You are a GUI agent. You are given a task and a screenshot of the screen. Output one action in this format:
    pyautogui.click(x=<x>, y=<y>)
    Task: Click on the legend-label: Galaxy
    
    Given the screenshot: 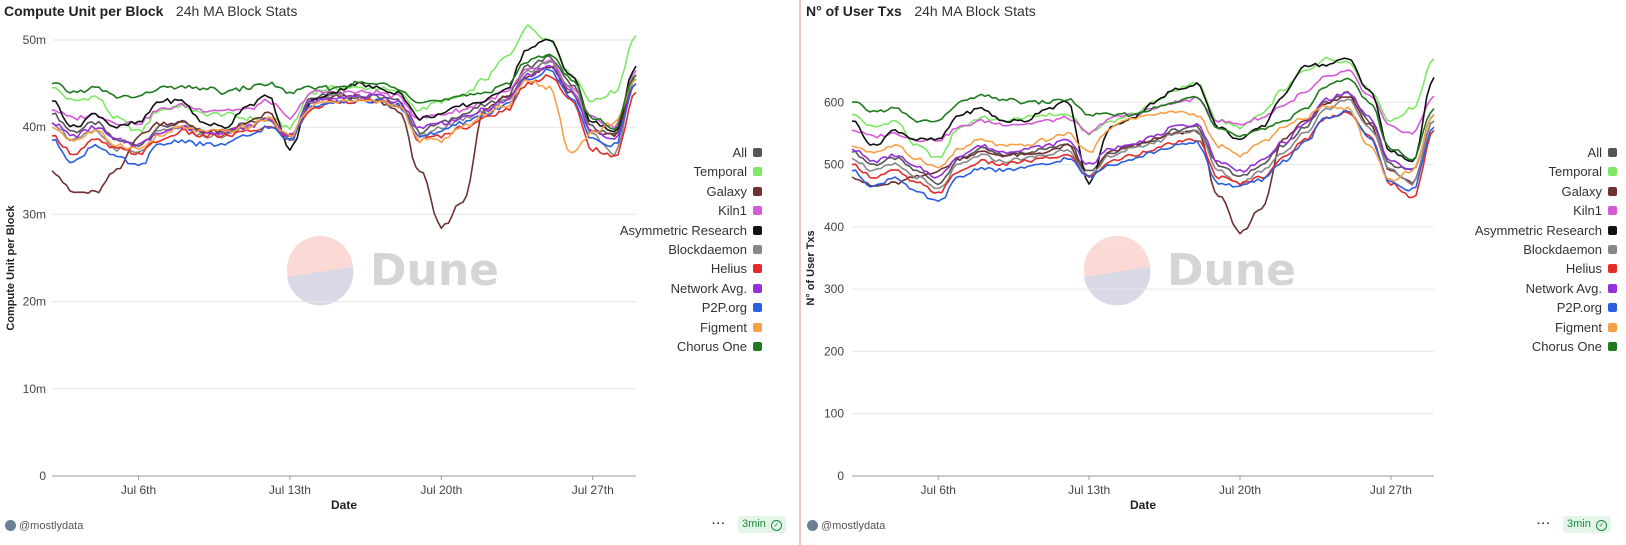 What is the action you would take?
    pyautogui.click(x=1581, y=191)
    